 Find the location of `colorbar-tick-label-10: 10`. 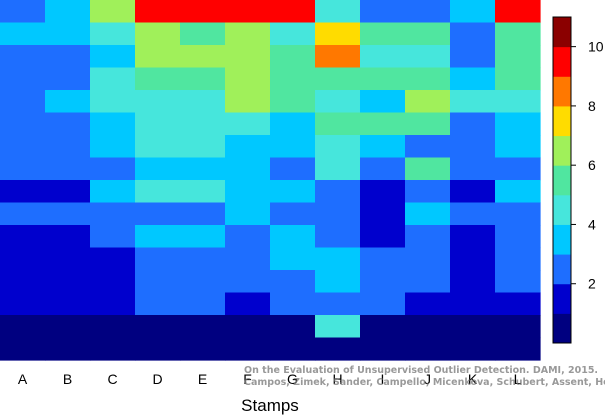

colorbar-tick-label-10: 10 is located at coordinates (596, 47).